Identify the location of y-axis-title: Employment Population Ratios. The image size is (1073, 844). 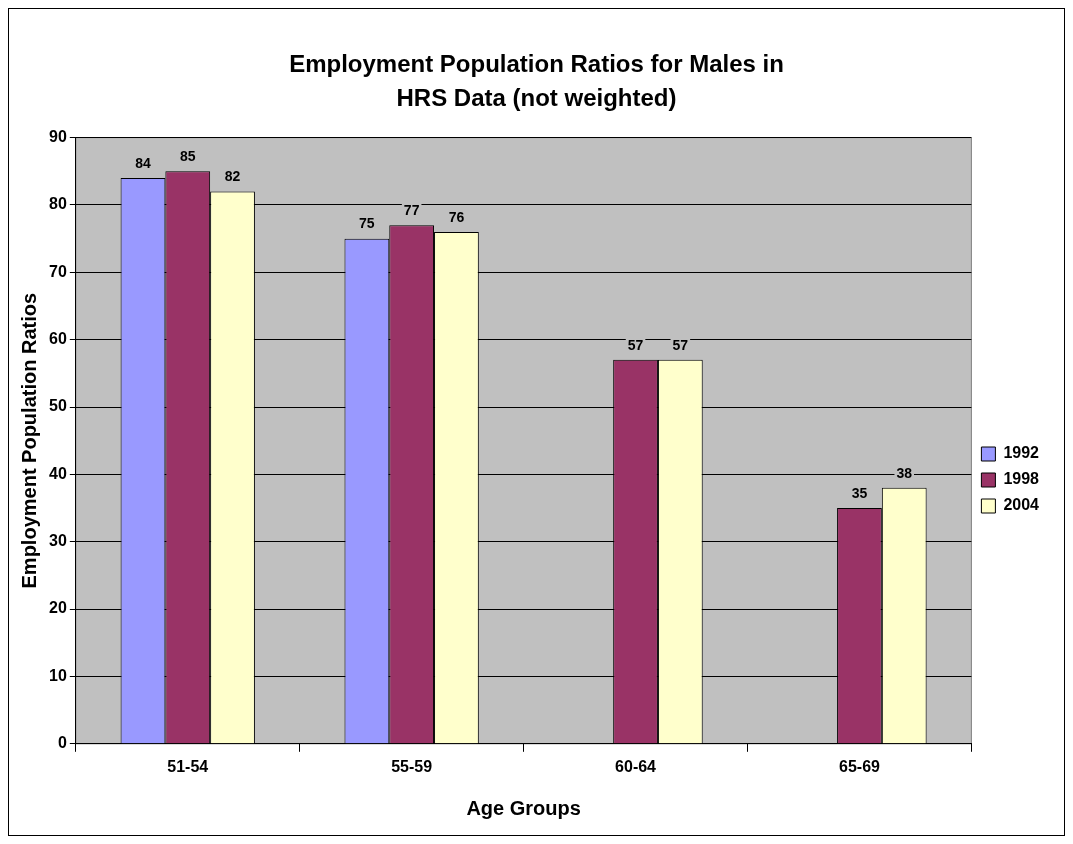
(28, 440).